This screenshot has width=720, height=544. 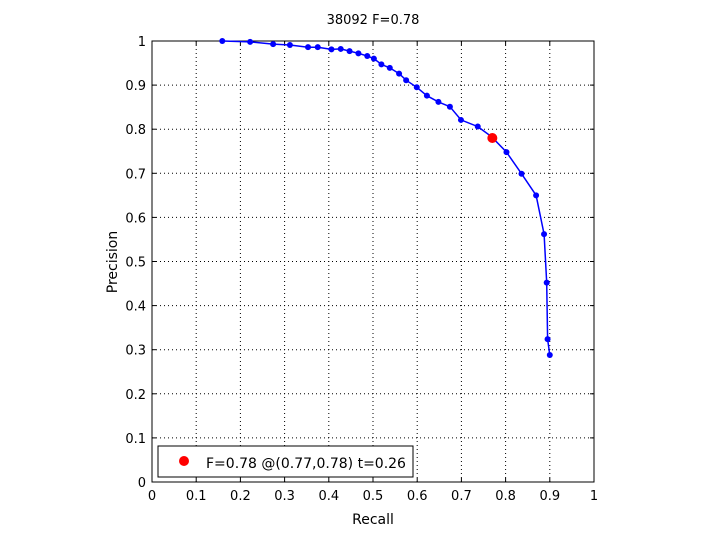 I want to click on x-tick-label: 0.8, so click(x=505, y=496).